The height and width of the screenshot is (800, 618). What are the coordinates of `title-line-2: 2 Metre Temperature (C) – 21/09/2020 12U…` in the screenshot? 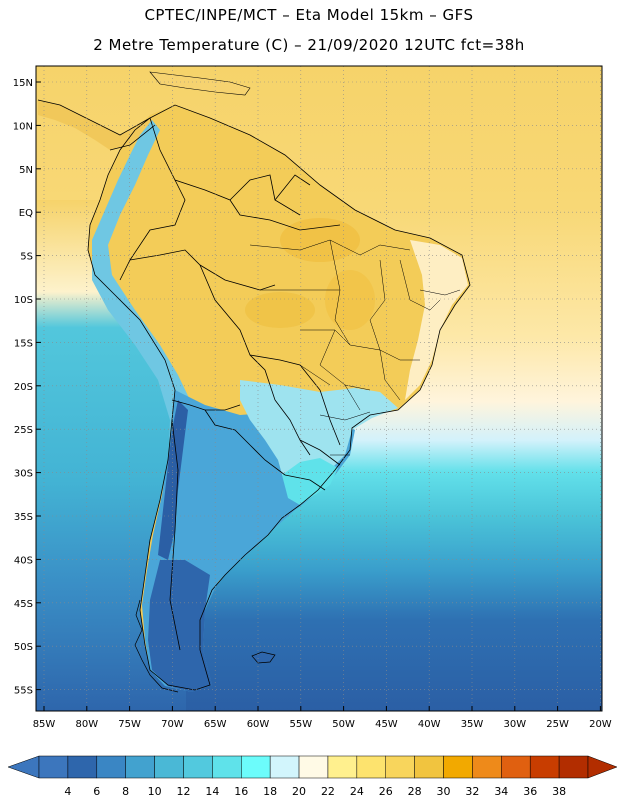 It's located at (309, 45).